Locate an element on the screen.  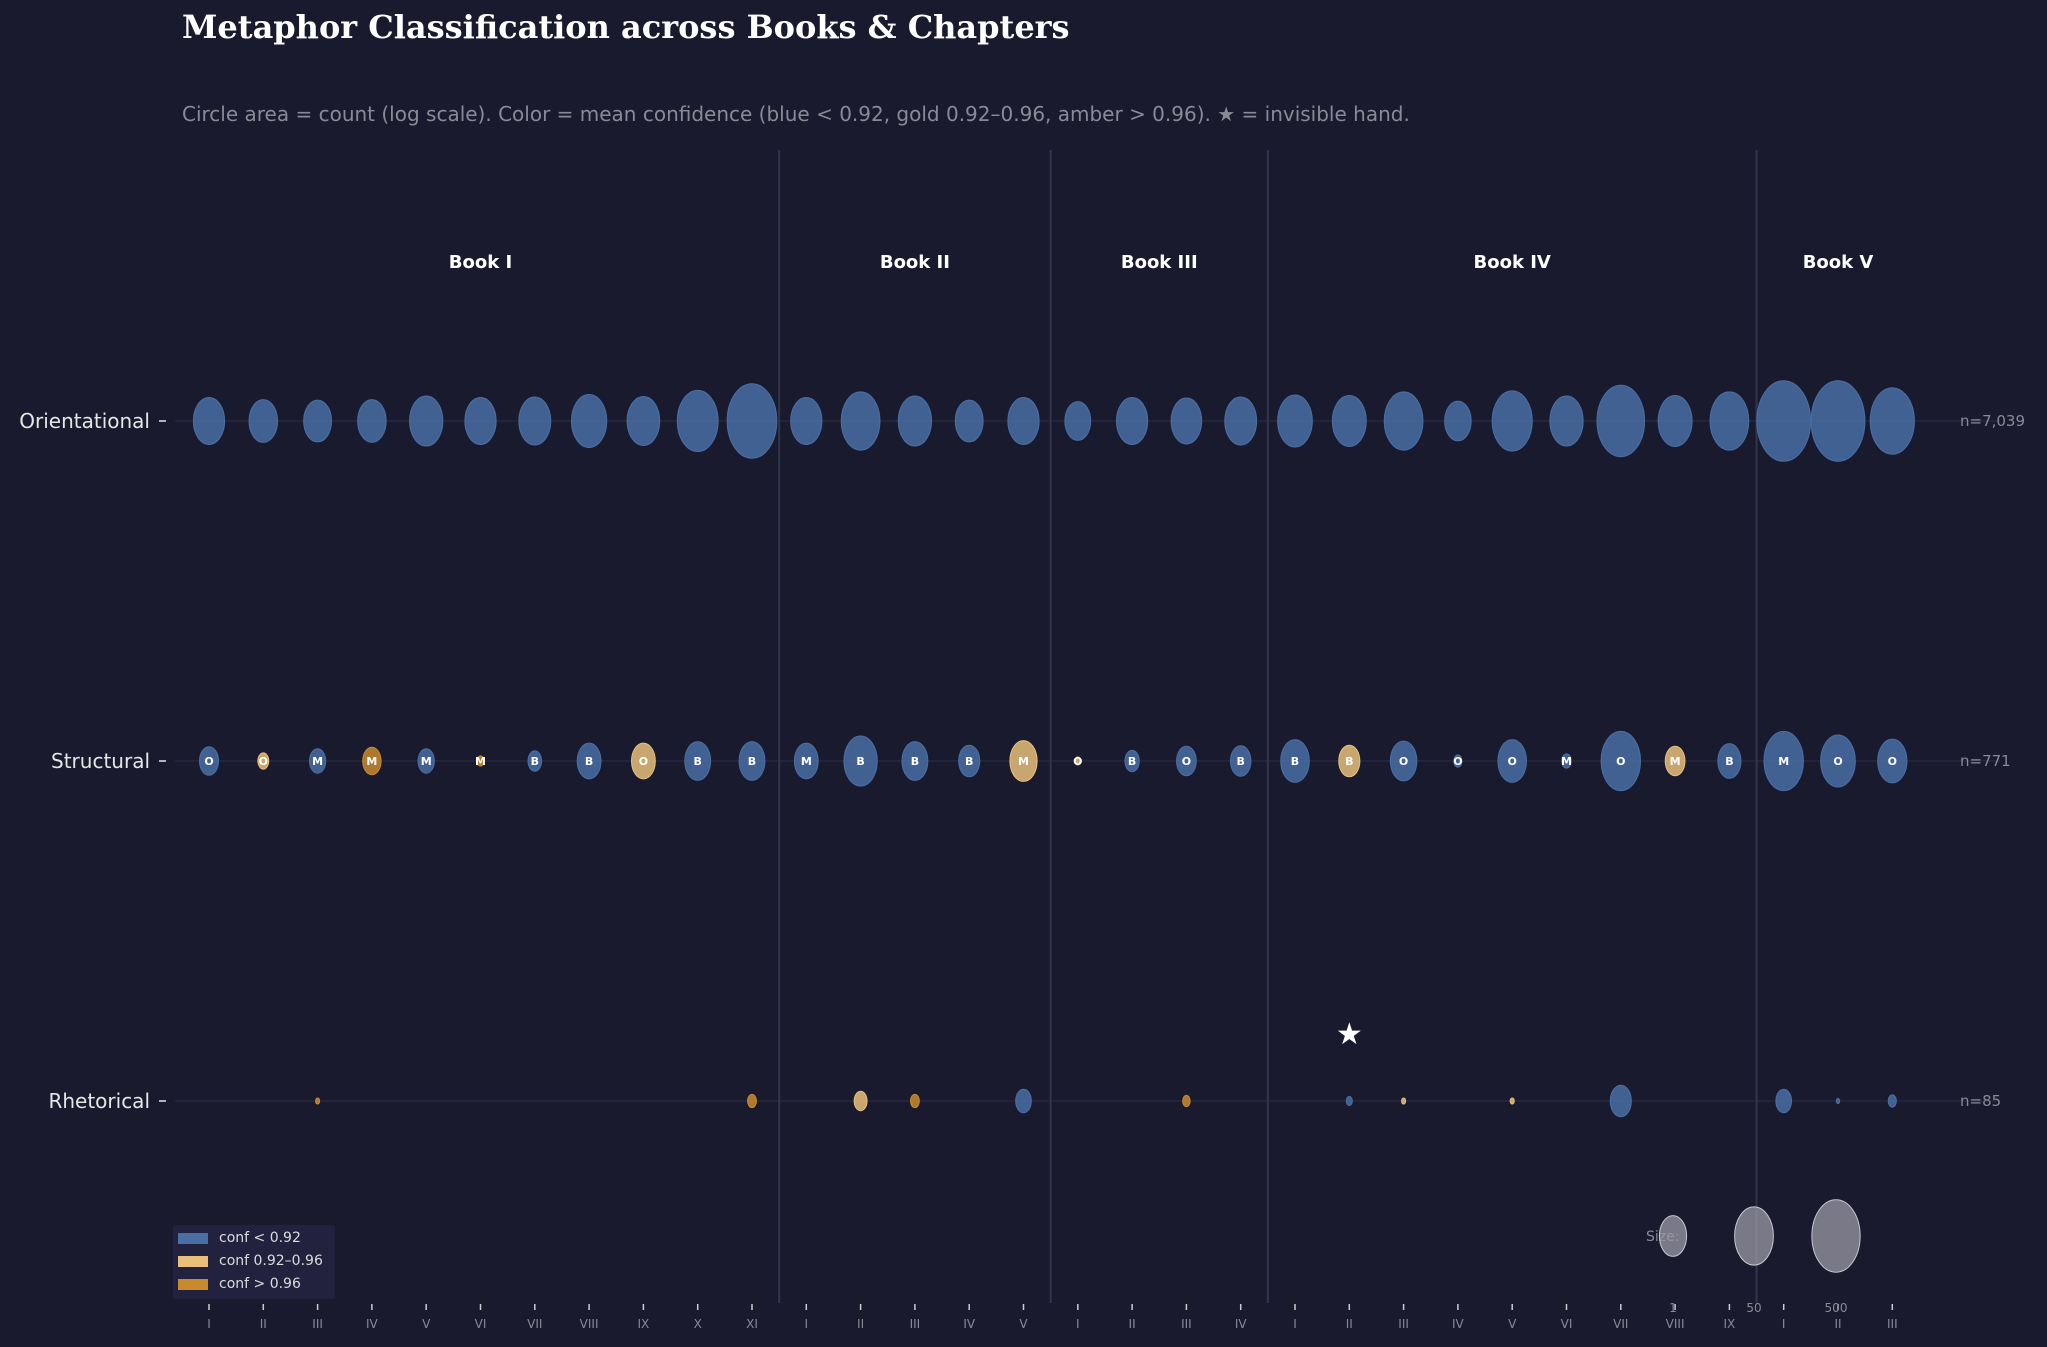
book-label: Book II is located at coordinates (915, 262).